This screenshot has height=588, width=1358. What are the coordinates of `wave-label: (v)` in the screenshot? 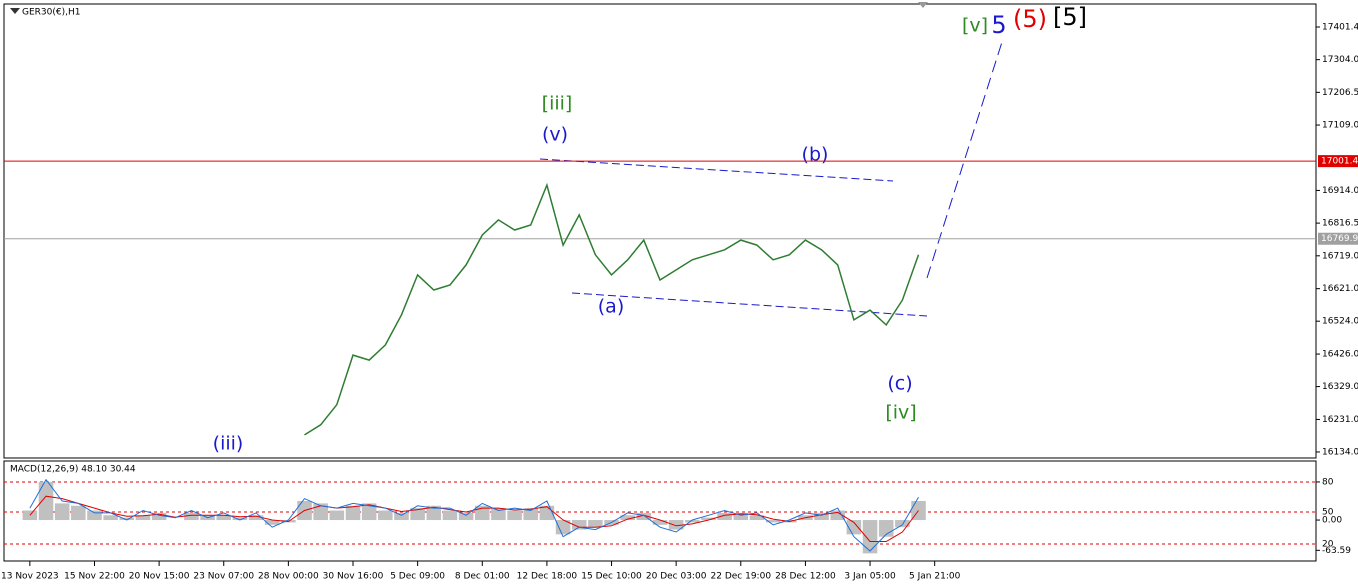 It's located at (555, 135).